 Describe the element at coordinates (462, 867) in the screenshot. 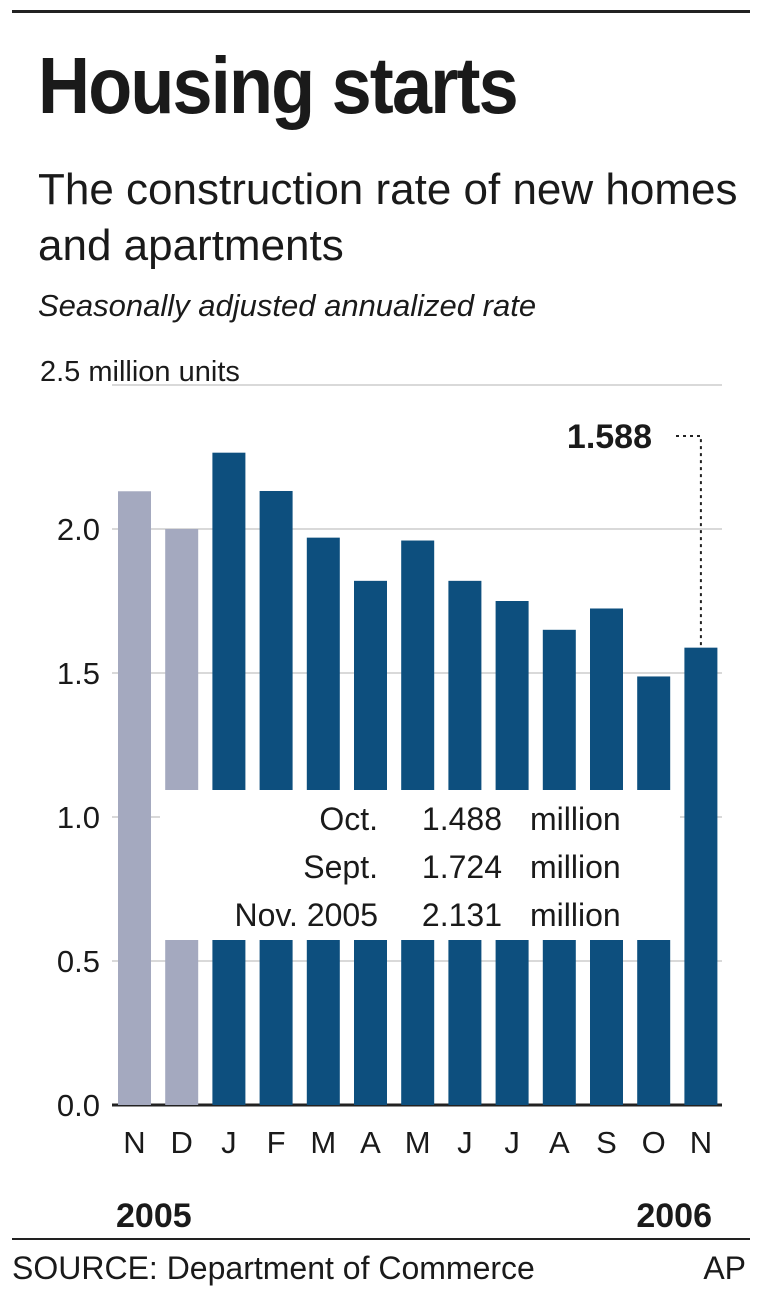

I see `annotation-value: 1.724` at that location.